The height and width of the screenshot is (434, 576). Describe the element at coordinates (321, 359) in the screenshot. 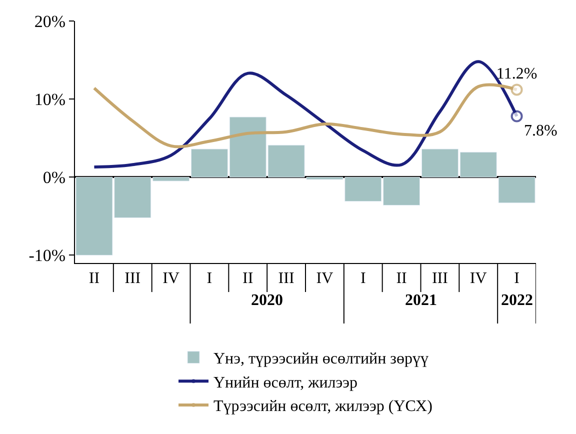

I see `legend-label: Үнэ, түрээсийн өсөлтийн зөрүү` at that location.